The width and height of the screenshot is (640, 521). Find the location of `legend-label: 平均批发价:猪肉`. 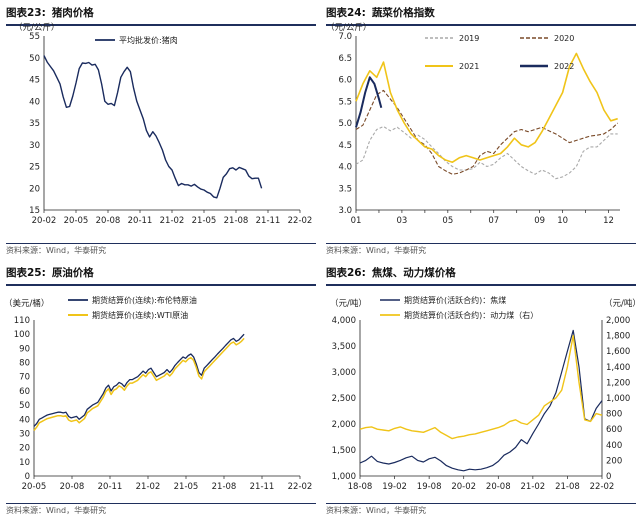

legend-label: 平均批发价:猪肉 is located at coordinates (148, 40).